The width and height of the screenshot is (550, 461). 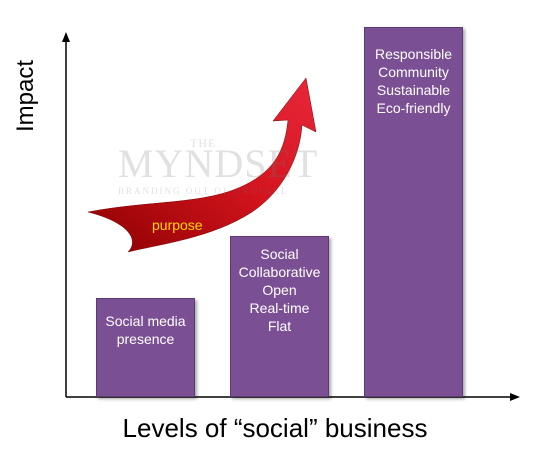 What do you see at coordinates (66, 37) in the screenshot?
I see `y-axis-arrowhead` at bounding box center [66, 37].